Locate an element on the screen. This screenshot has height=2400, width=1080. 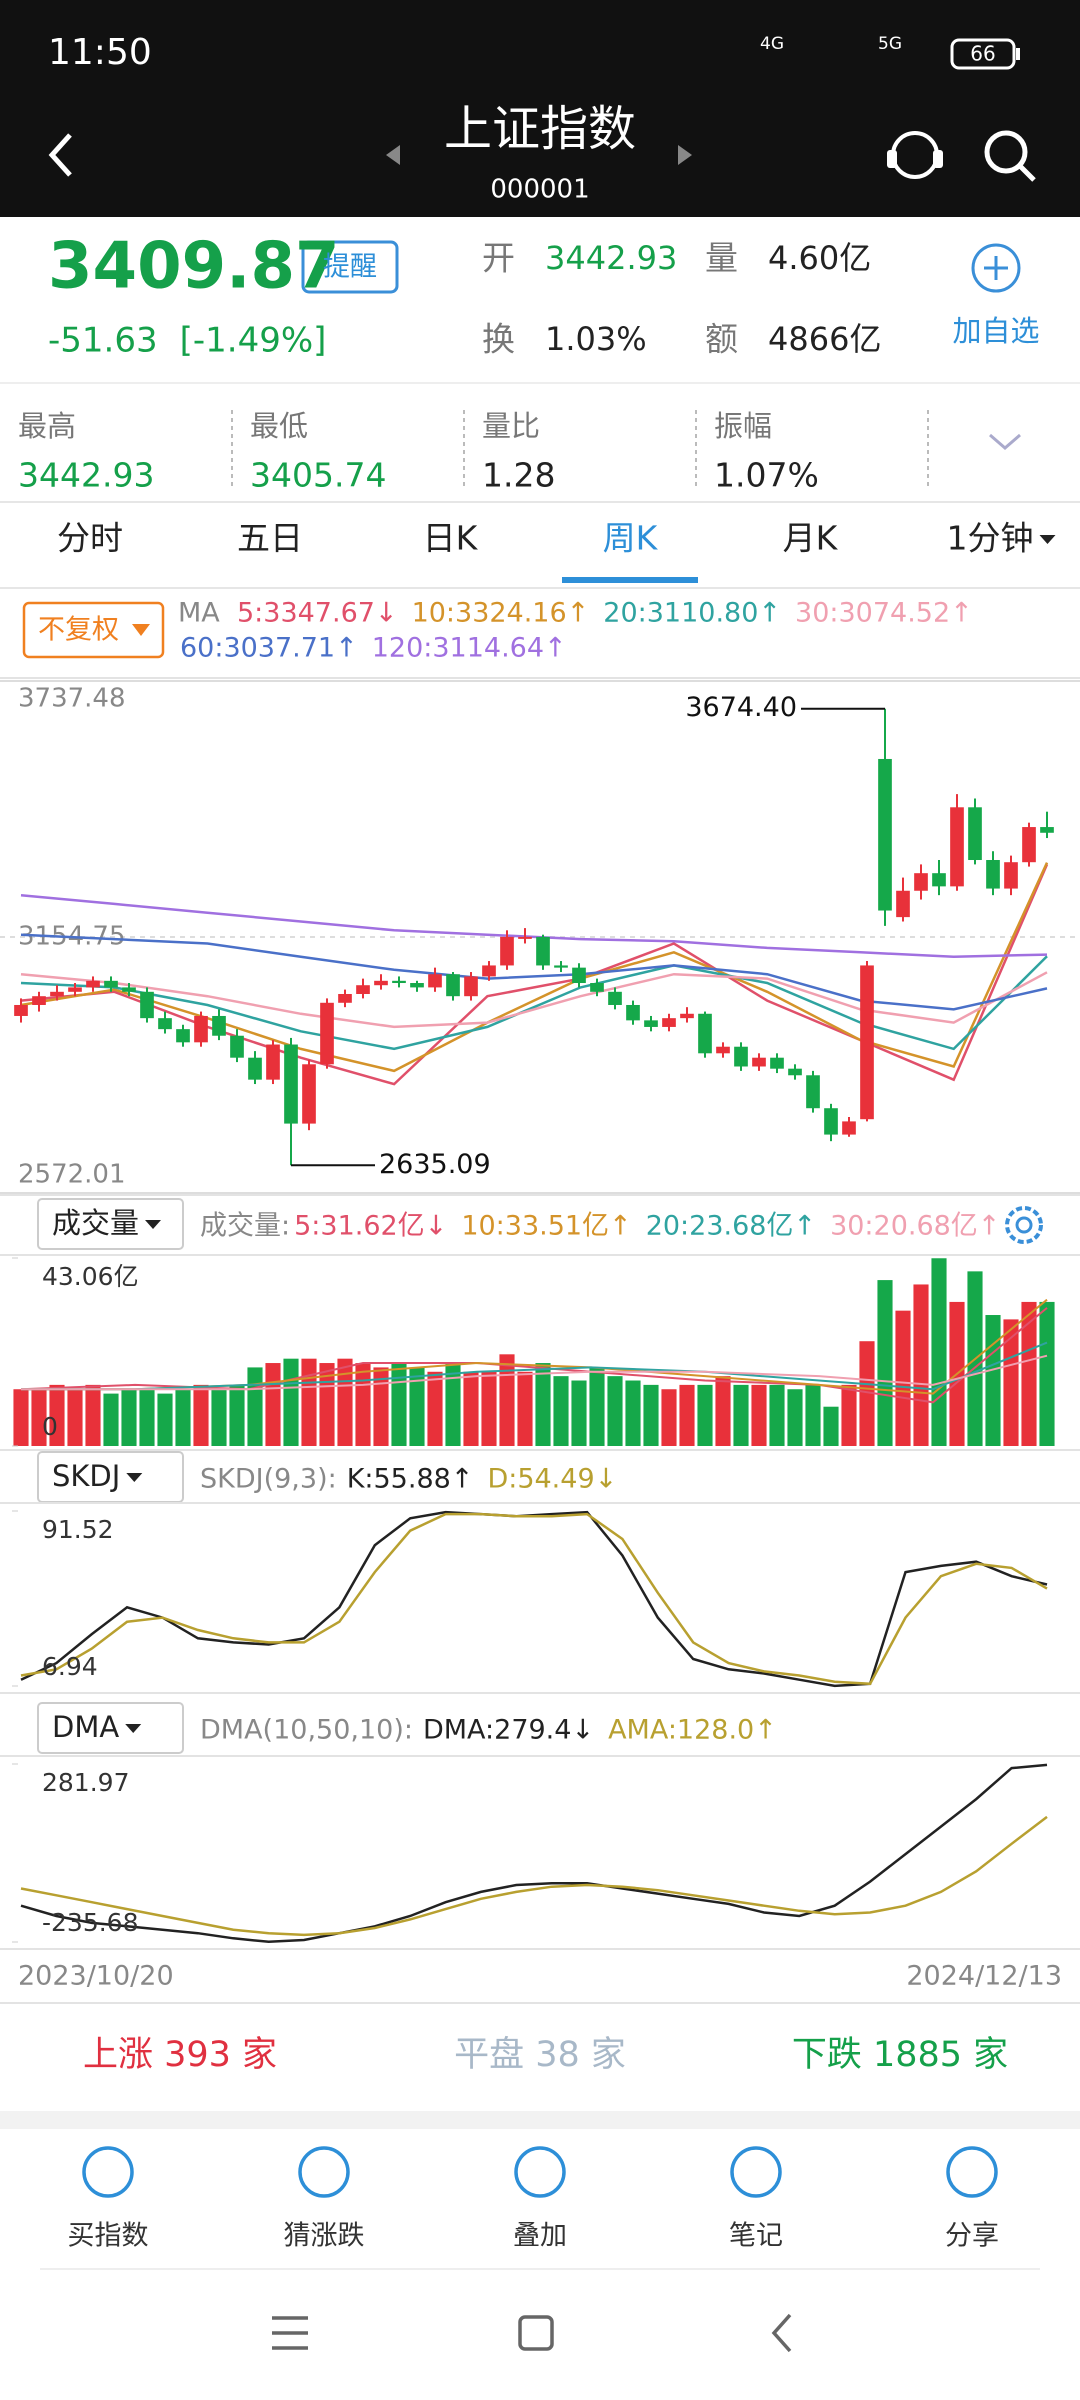
back-button is located at coordinates (60, 155).